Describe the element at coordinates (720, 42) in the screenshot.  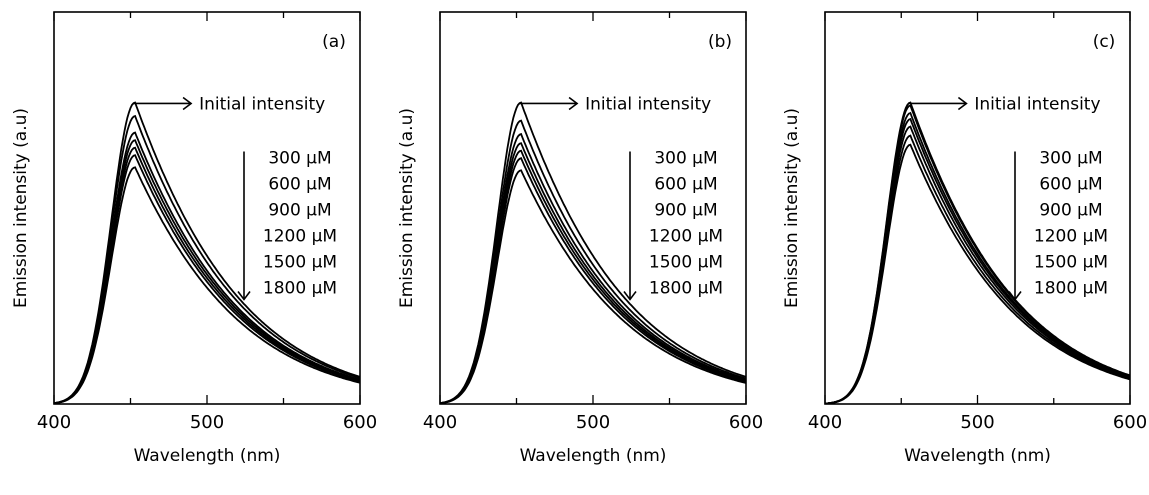
I see `panel-label: (b)` at that location.